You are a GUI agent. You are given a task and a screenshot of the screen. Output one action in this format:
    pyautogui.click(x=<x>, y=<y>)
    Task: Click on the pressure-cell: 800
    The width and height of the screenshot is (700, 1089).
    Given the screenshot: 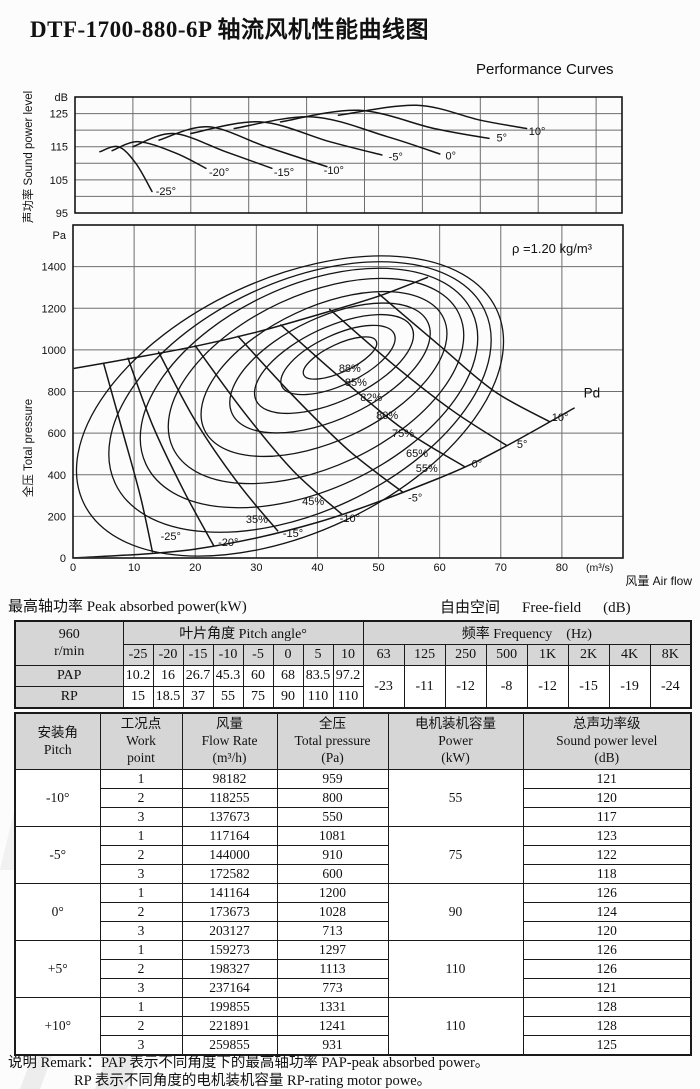 What is the action you would take?
    pyautogui.click(x=332, y=798)
    